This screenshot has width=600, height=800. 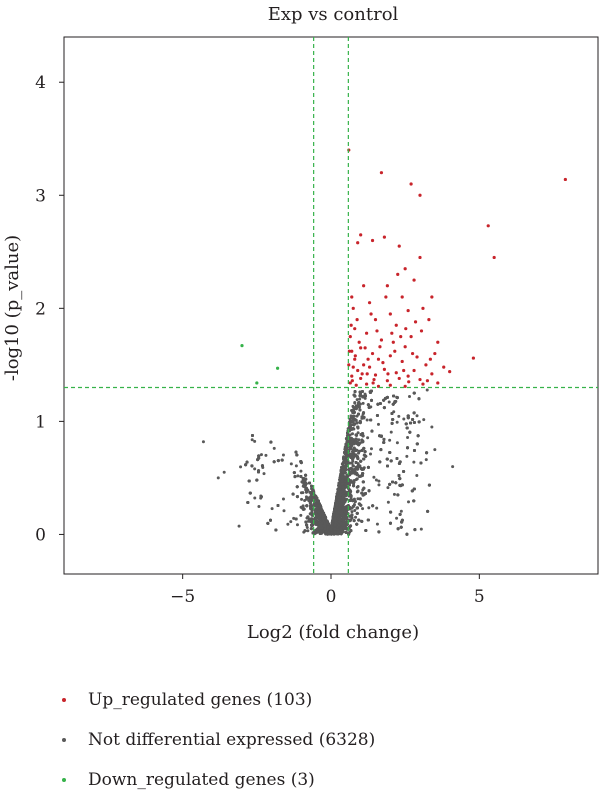 I want to click on y-tick-label: 2, so click(x=40, y=309).